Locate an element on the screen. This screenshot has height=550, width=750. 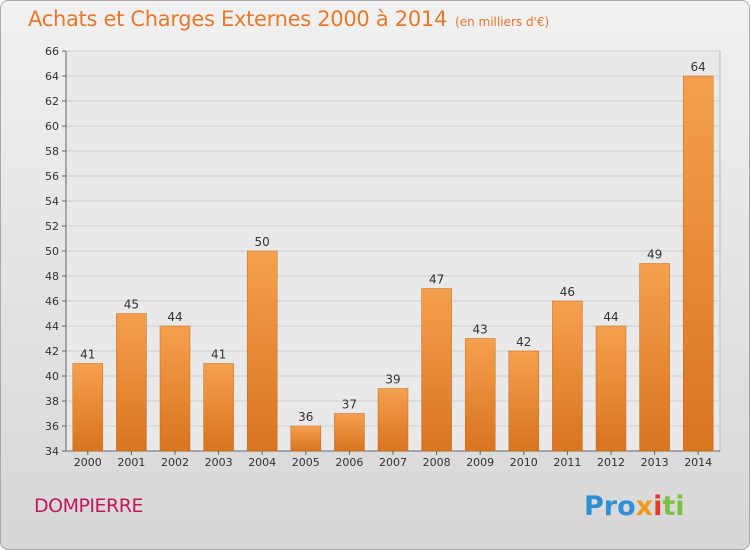
y-tick-label: 38 is located at coordinates (52, 401).